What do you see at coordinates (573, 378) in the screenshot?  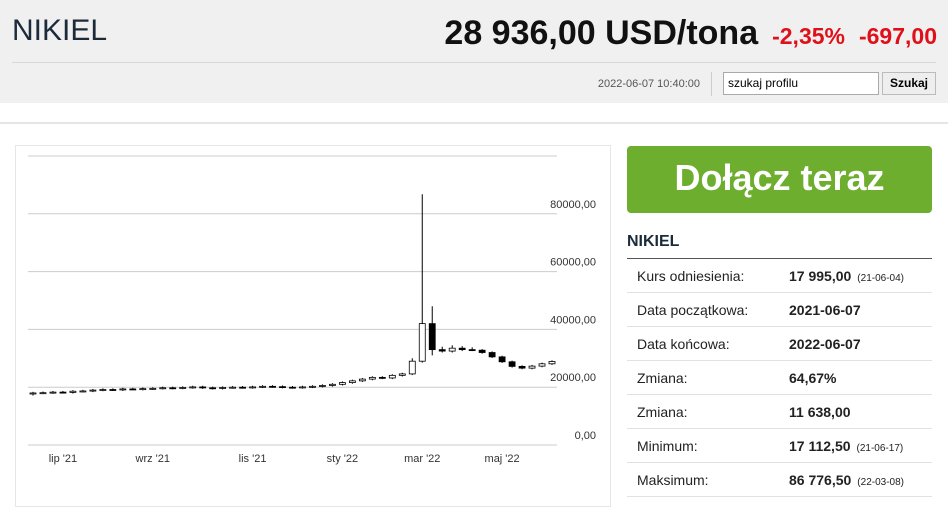 I see `y-tick-label: 20000,00` at bounding box center [573, 378].